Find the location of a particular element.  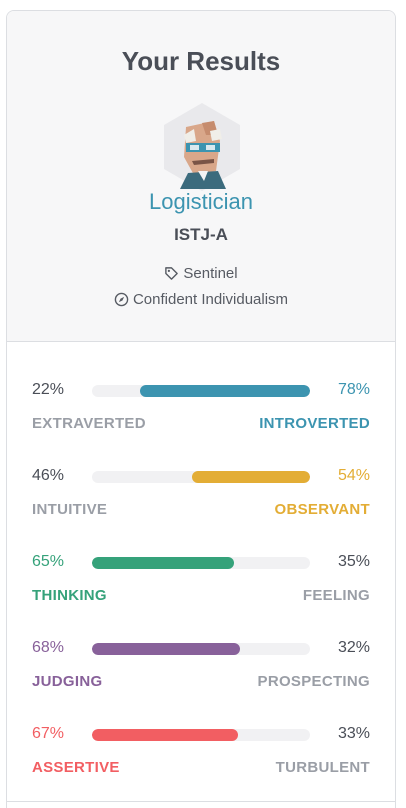

trait-left-percent: 65% is located at coordinates (48, 561).